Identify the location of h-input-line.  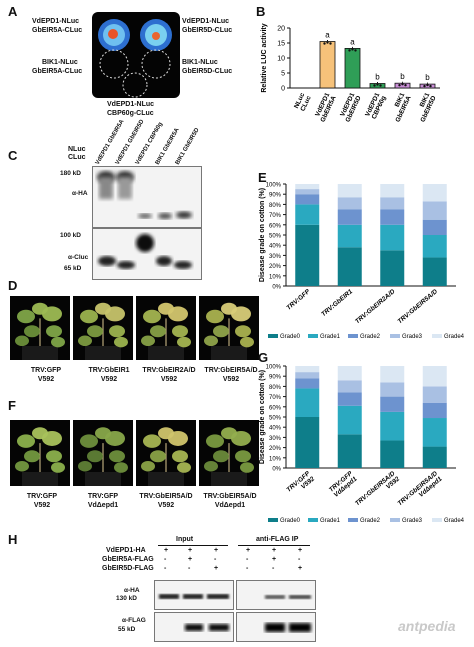
(193, 545).